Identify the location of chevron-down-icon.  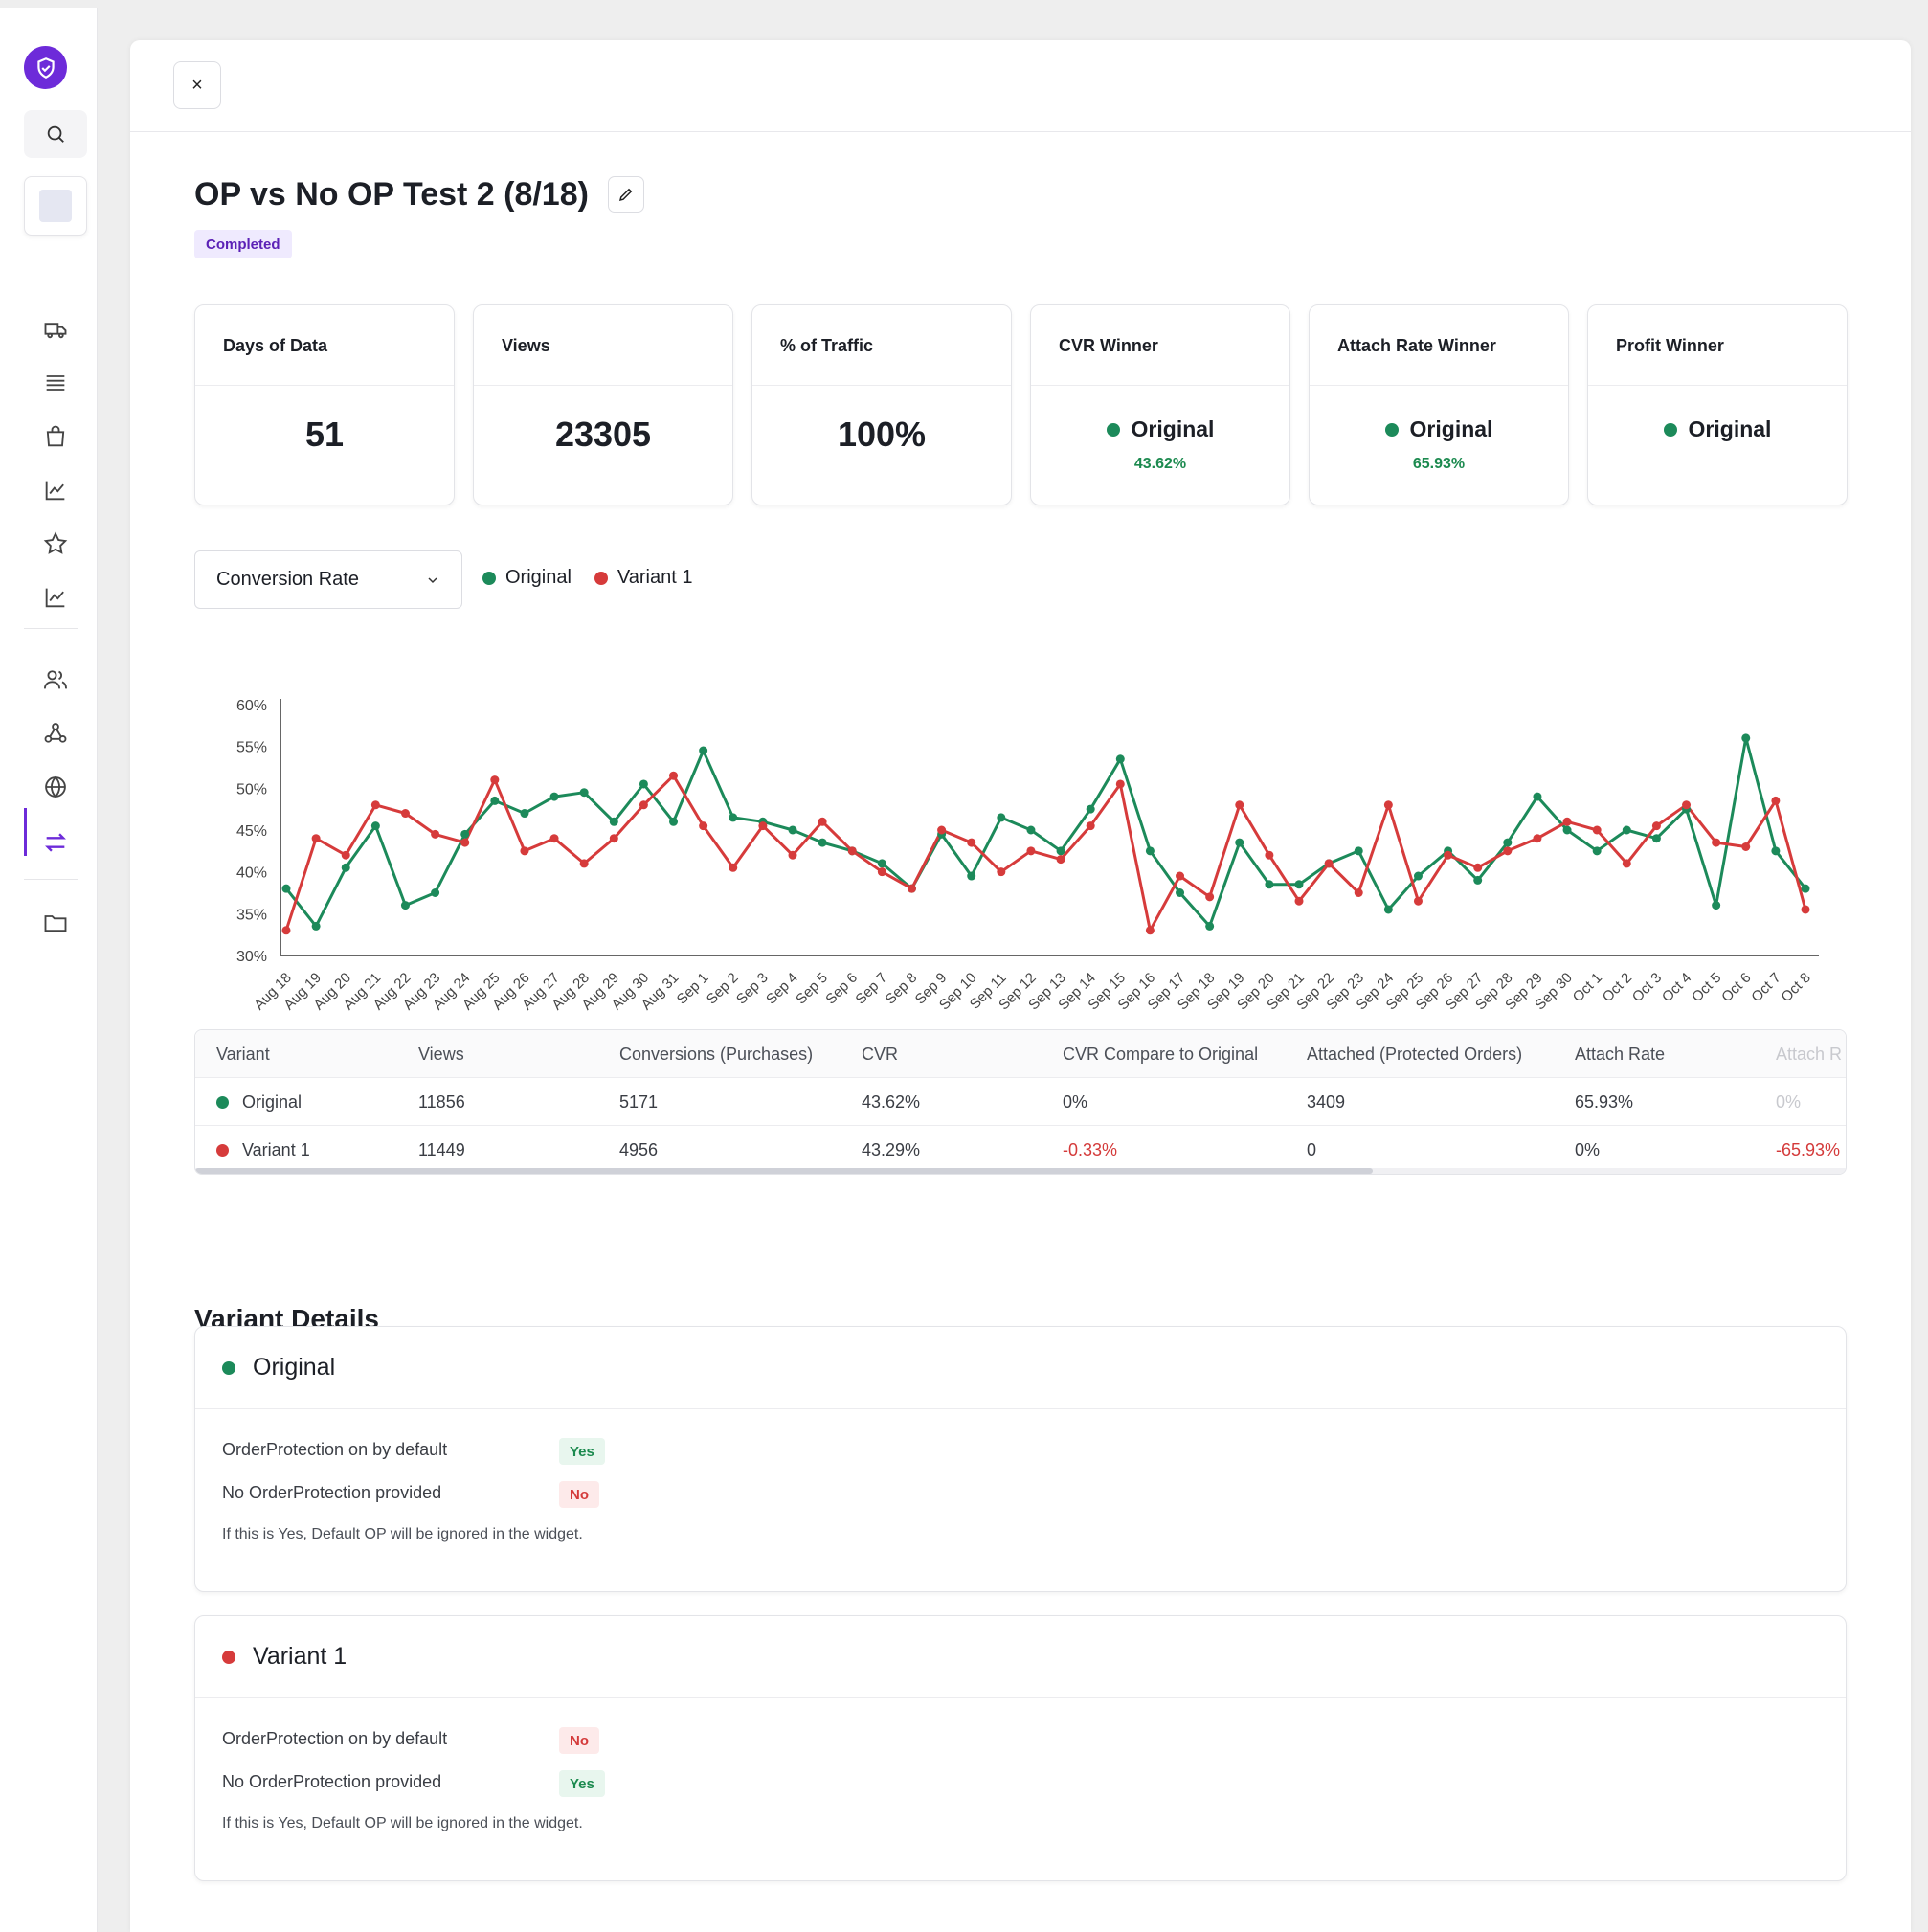
(432, 580).